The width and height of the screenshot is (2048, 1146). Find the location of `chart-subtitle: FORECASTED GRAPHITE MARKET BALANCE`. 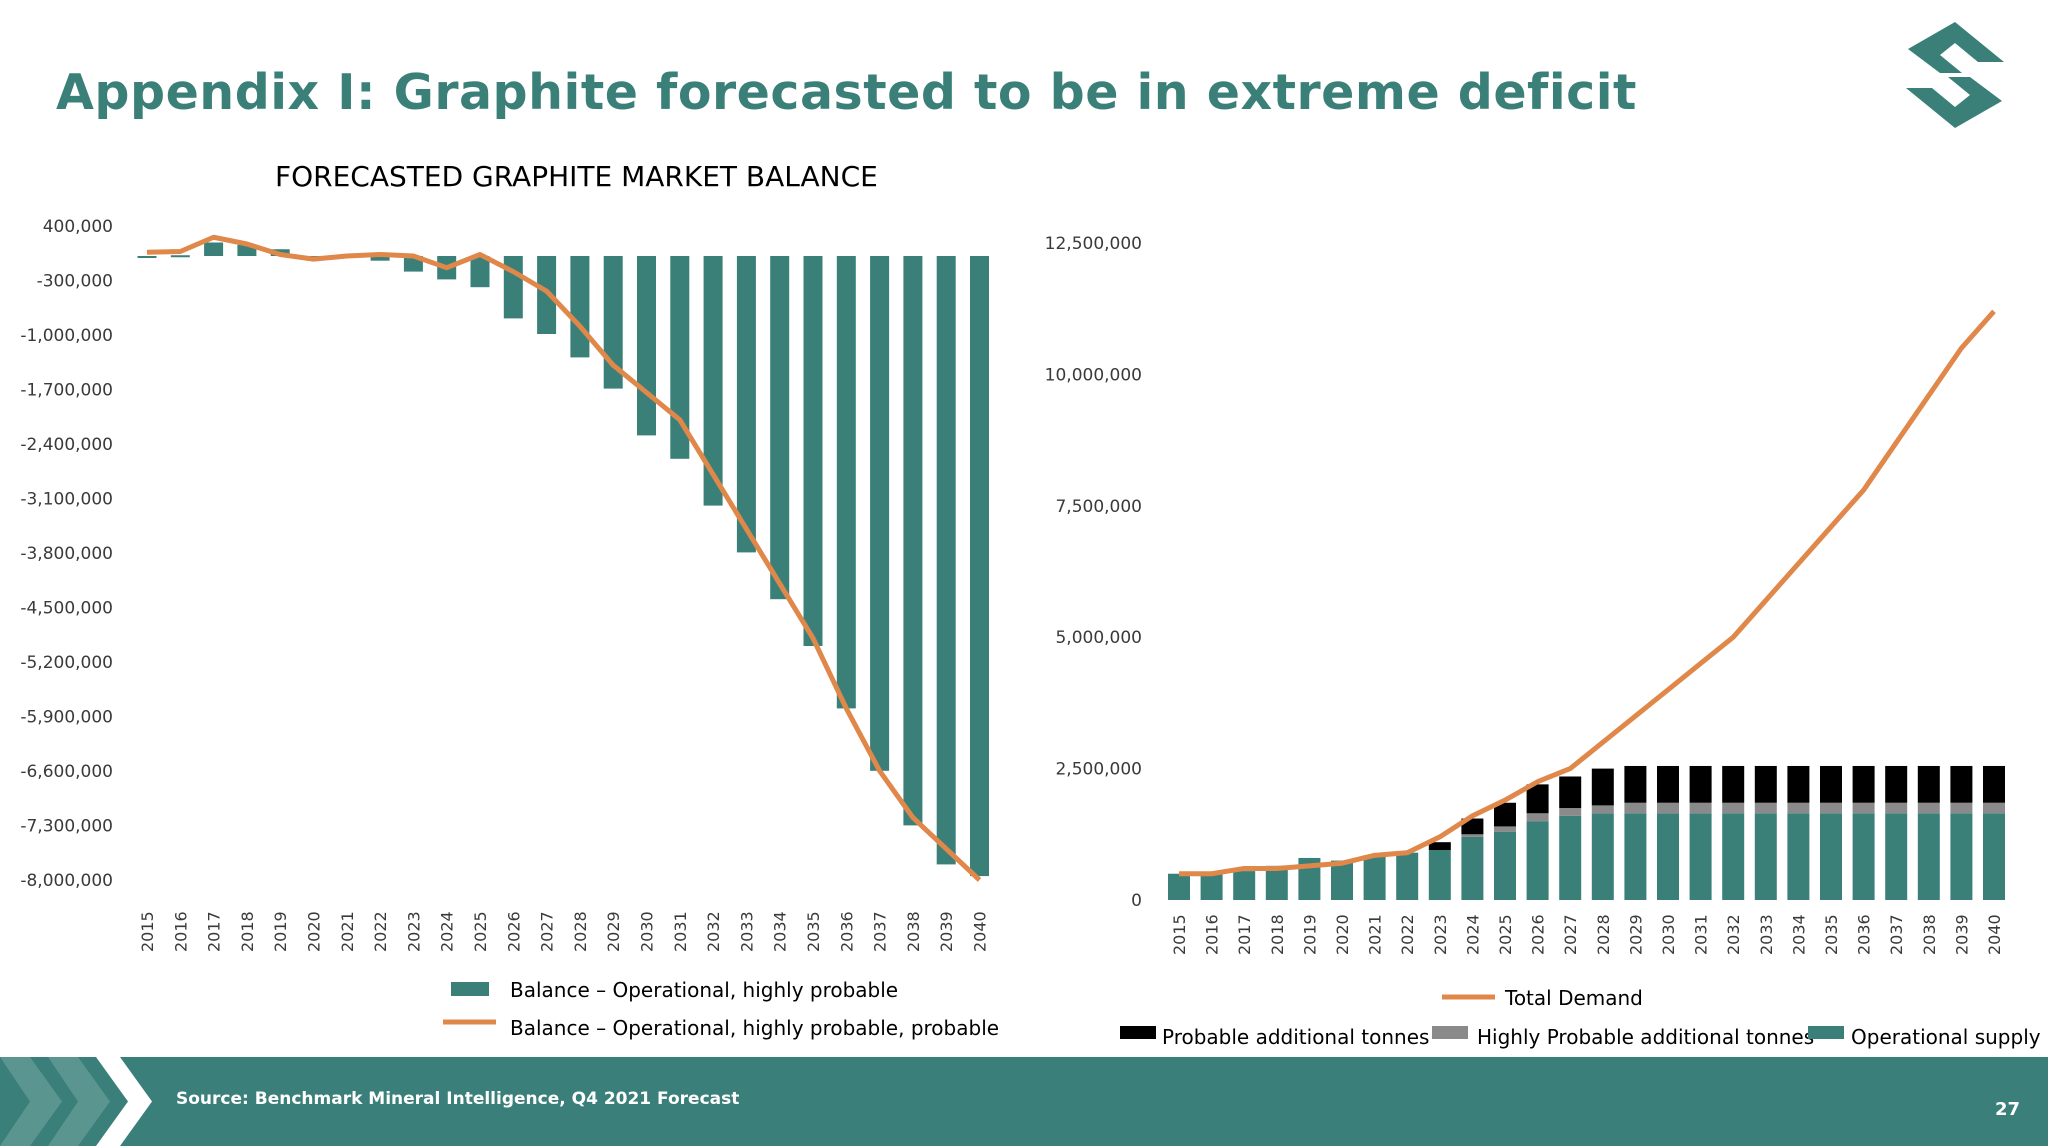

chart-subtitle: FORECASTED GRAPHITE MARKET BALANCE is located at coordinates (576, 176).